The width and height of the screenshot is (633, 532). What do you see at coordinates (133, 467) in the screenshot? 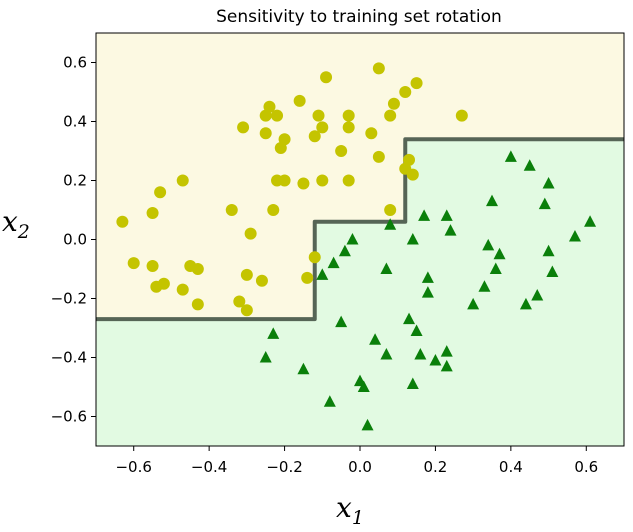
I see `x-tick-label: −0.6` at bounding box center [133, 467].